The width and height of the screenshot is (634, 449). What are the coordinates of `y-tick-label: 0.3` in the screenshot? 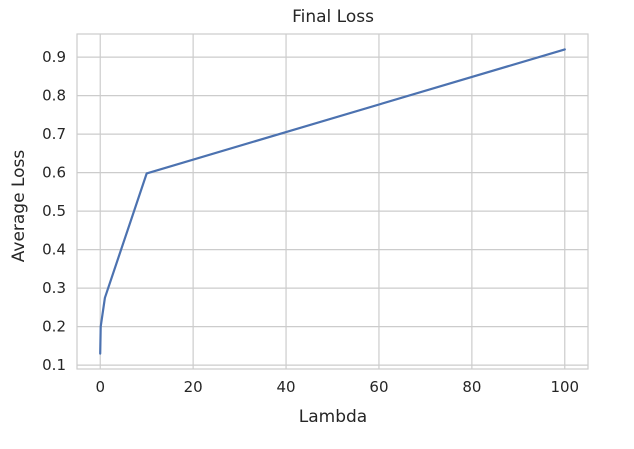 It's located at (54, 288).